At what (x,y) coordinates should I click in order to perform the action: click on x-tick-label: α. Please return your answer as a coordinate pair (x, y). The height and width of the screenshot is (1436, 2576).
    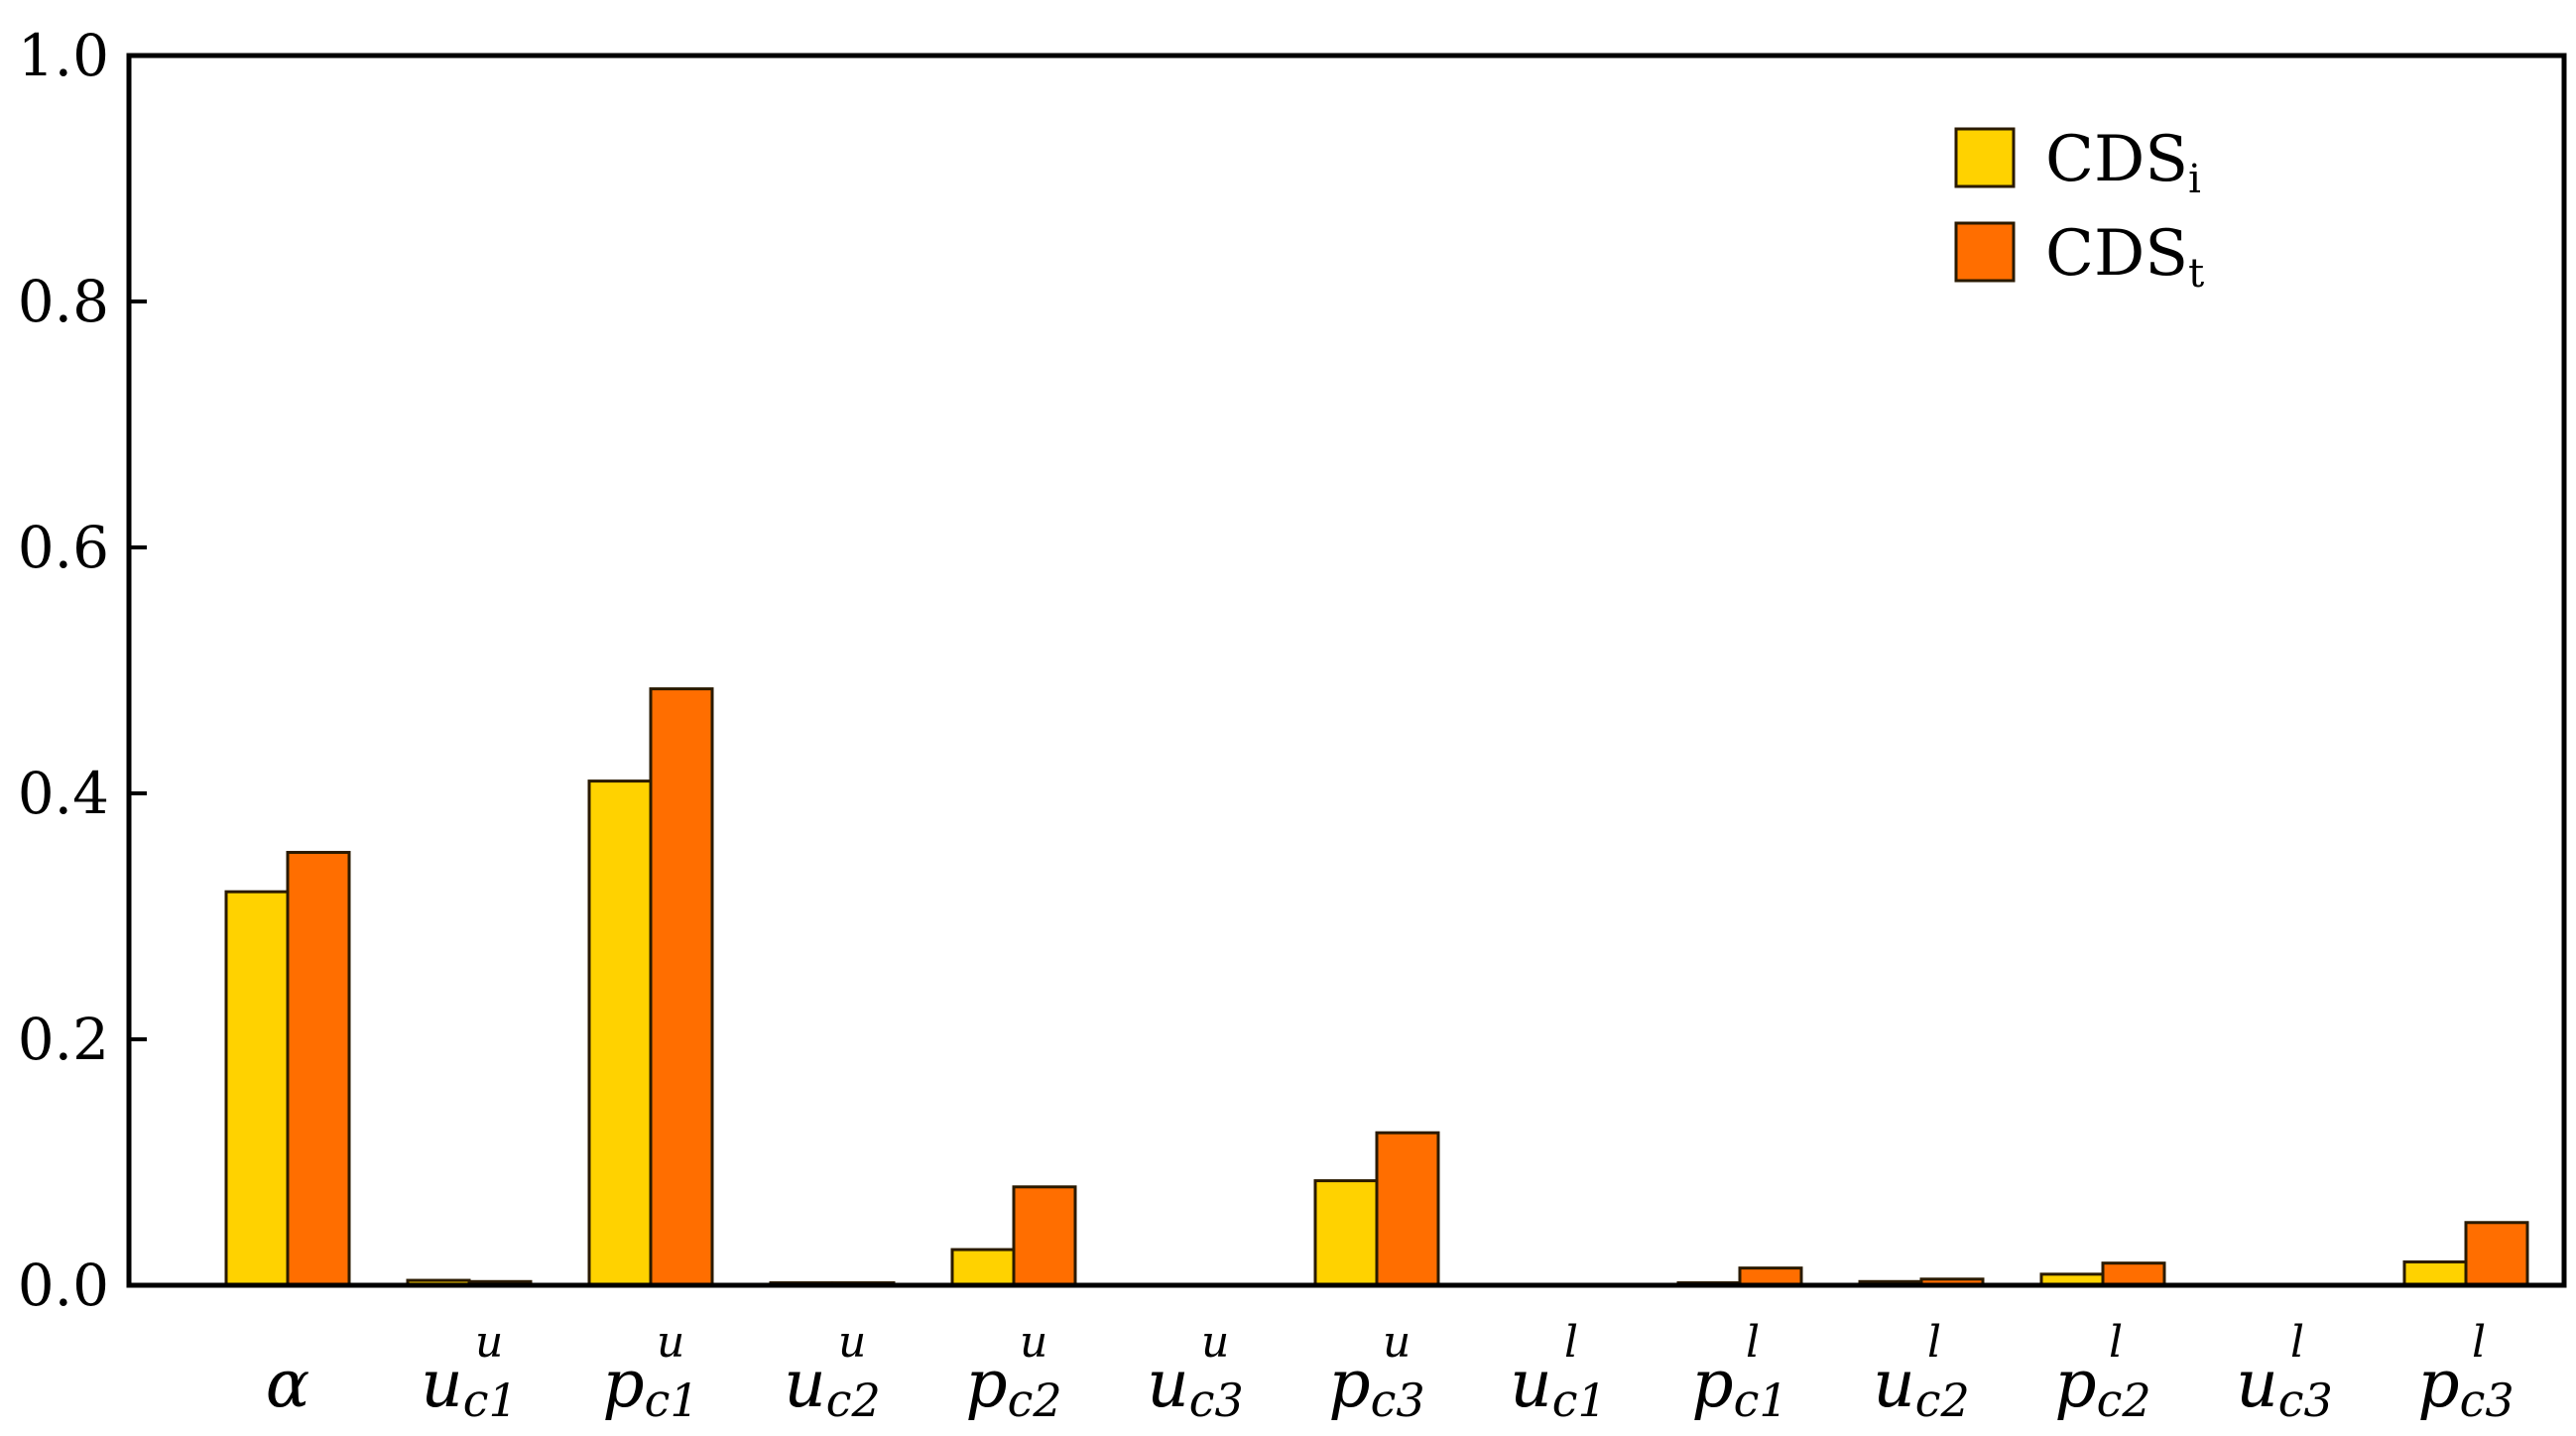
    Looking at the image, I should click on (288, 1384).